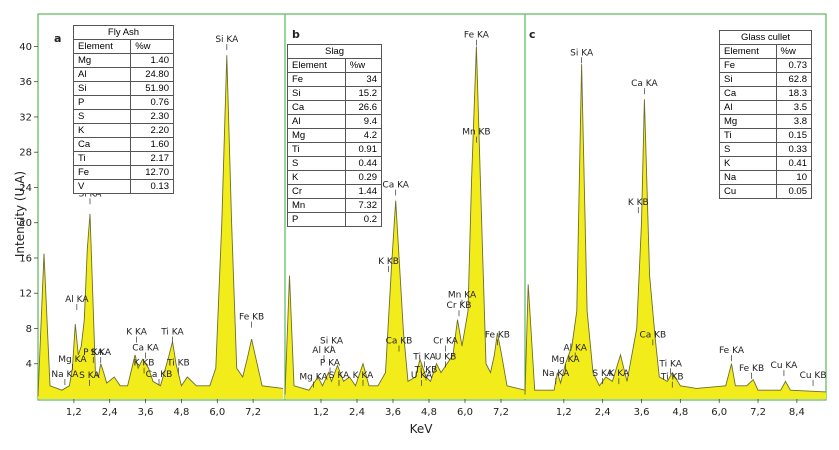  Describe the element at coordinates (794, 79) in the screenshot. I see `cell-value: 62.8` at that location.